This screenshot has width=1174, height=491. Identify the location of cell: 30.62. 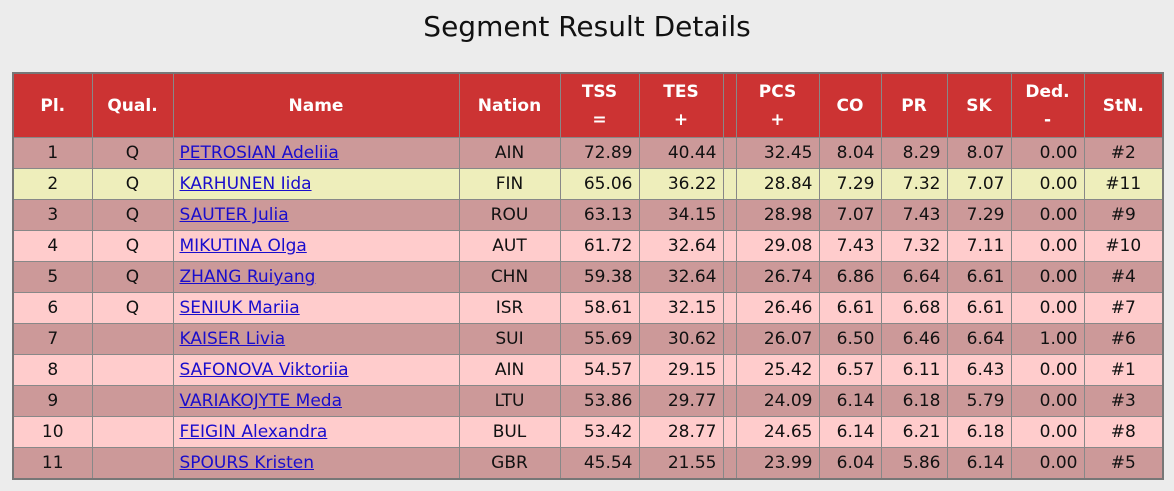
(681, 339).